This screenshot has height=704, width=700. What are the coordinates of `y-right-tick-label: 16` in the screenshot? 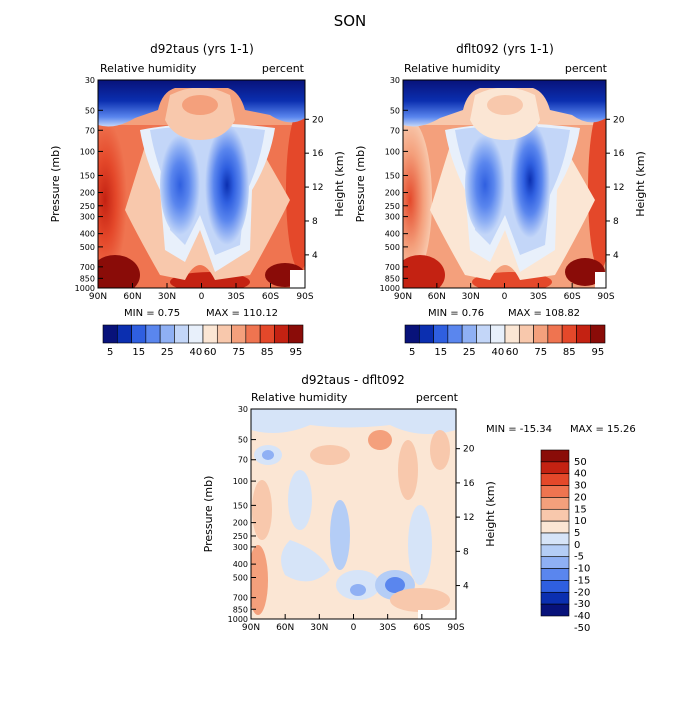 It's located at (619, 154).